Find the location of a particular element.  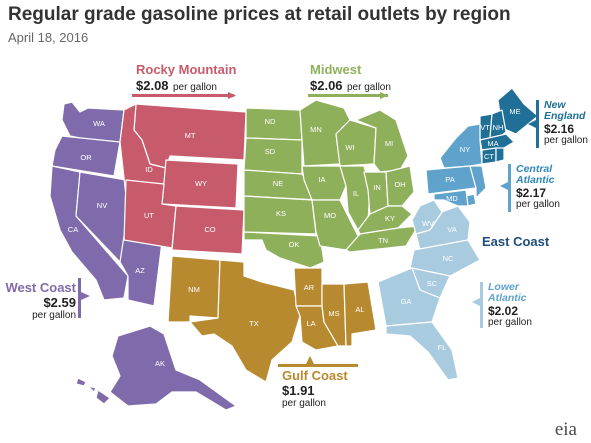

state-hi is located at coordinates (93, 391).